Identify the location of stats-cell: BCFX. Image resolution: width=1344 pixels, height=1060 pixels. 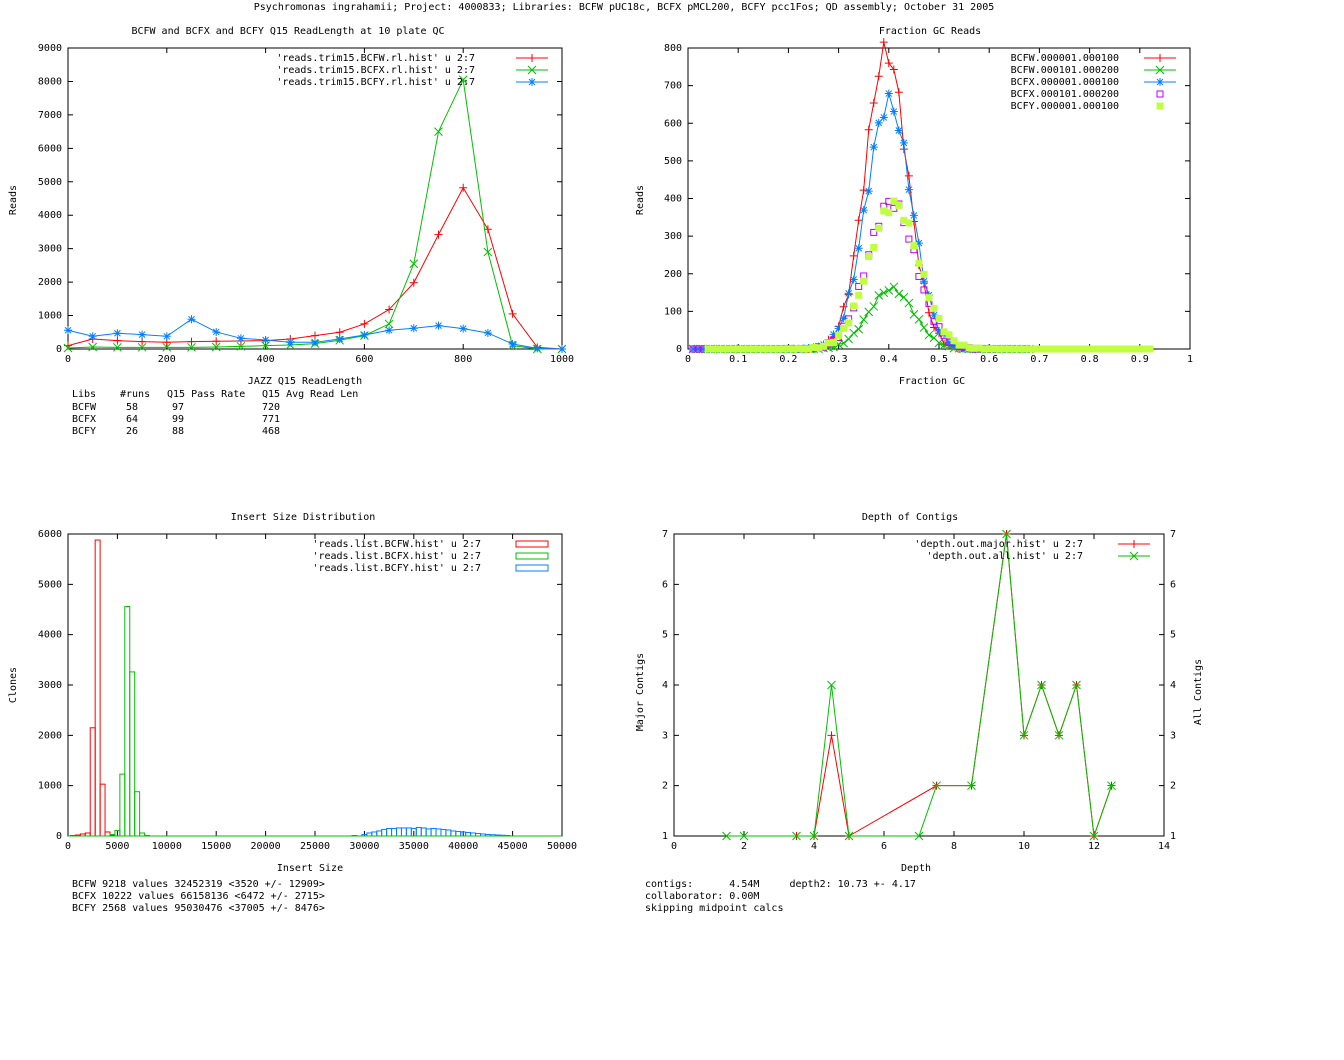
(84, 419).